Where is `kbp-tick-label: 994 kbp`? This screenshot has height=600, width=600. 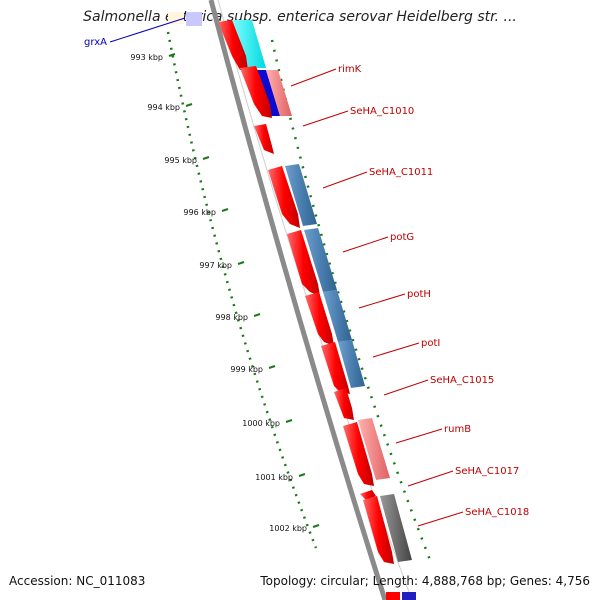
kbp-tick-label: 994 kbp is located at coordinates (163, 107).